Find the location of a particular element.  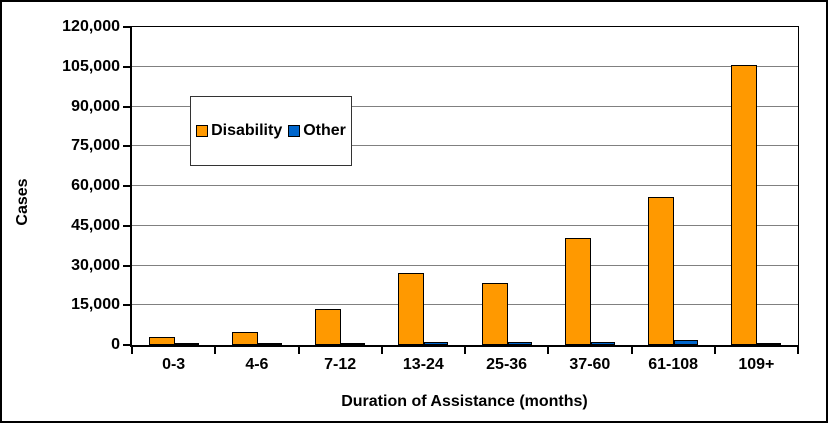

y-tick-label: 60,000 is located at coordinates (95, 185).